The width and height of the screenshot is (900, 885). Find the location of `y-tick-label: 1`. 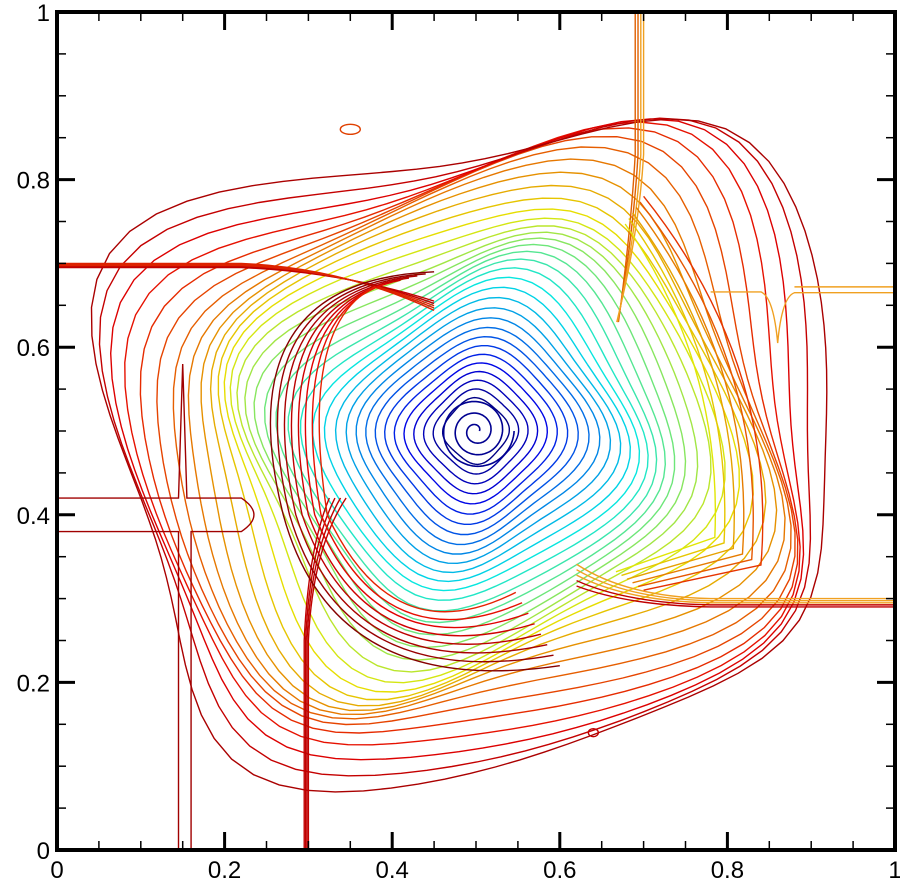

y-tick-label: 1 is located at coordinates (43, 13).